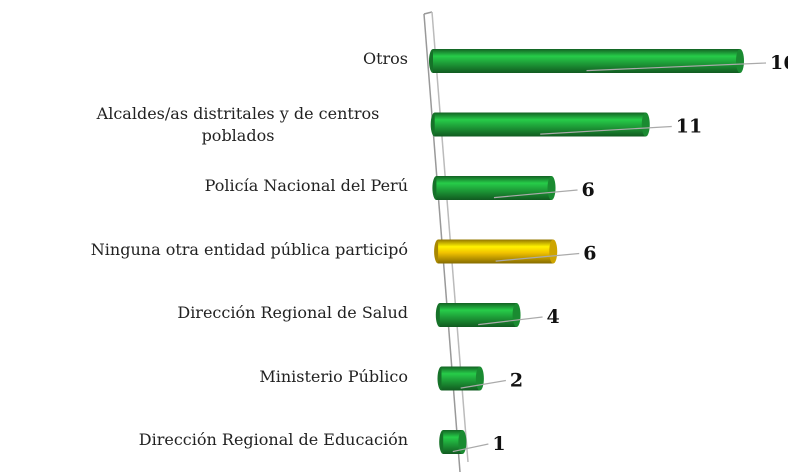  Describe the element at coordinates (428, 13) in the screenshot. I see `wall-top` at that location.